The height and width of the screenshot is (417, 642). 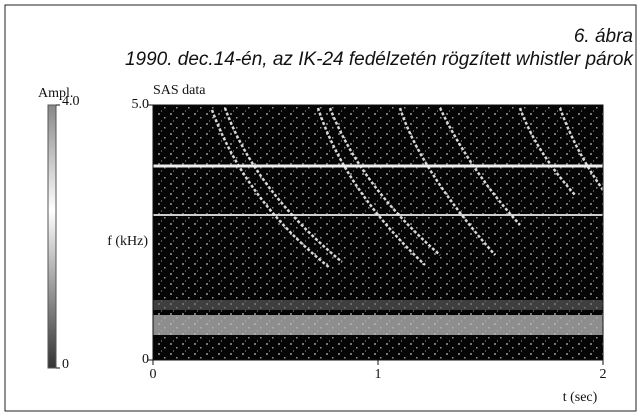 I want to click on colorbar-label: Ampl., so click(x=55, y=93).